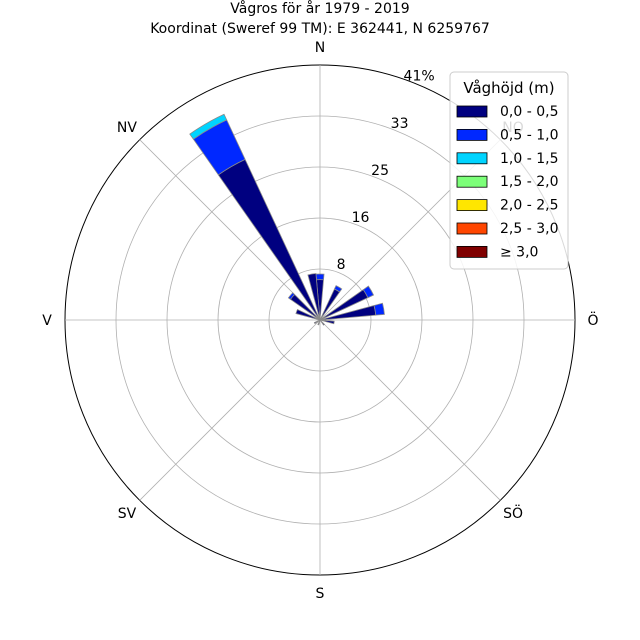 The width and height of the screenshot is (640, 640). I want to click on legend-label: 2,5 - 3,0, so click(529, 229).